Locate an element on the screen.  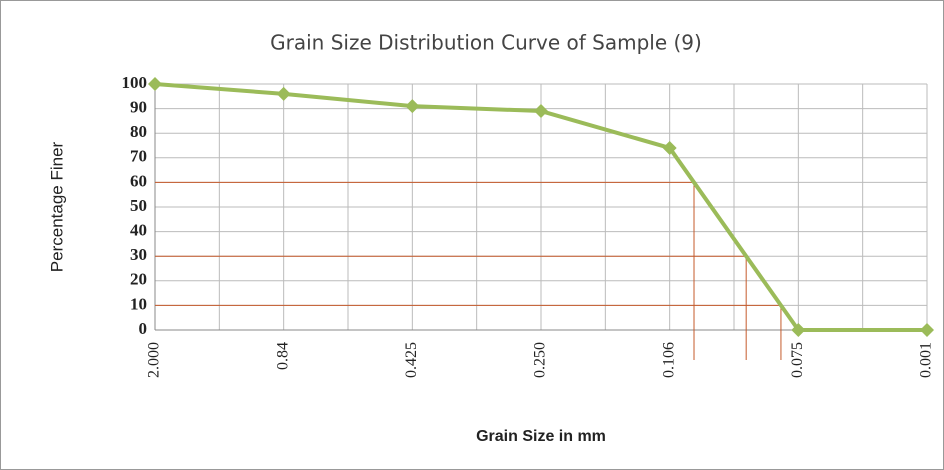
x-tick-label: 0.425 is located at coordinates (411, 360).